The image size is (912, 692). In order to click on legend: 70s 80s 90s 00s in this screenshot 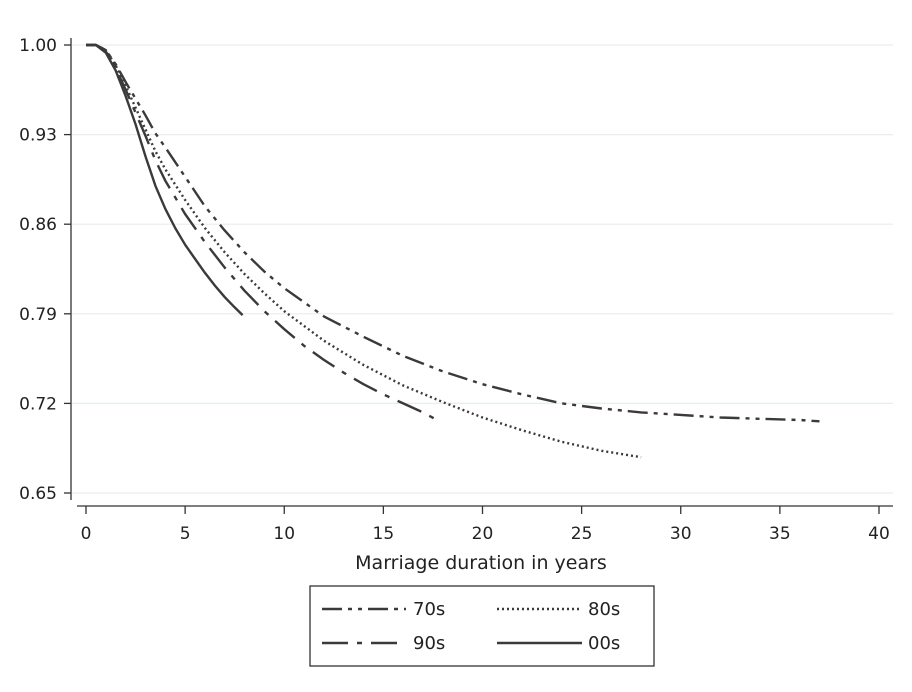, I will do `click(482, 626)`.